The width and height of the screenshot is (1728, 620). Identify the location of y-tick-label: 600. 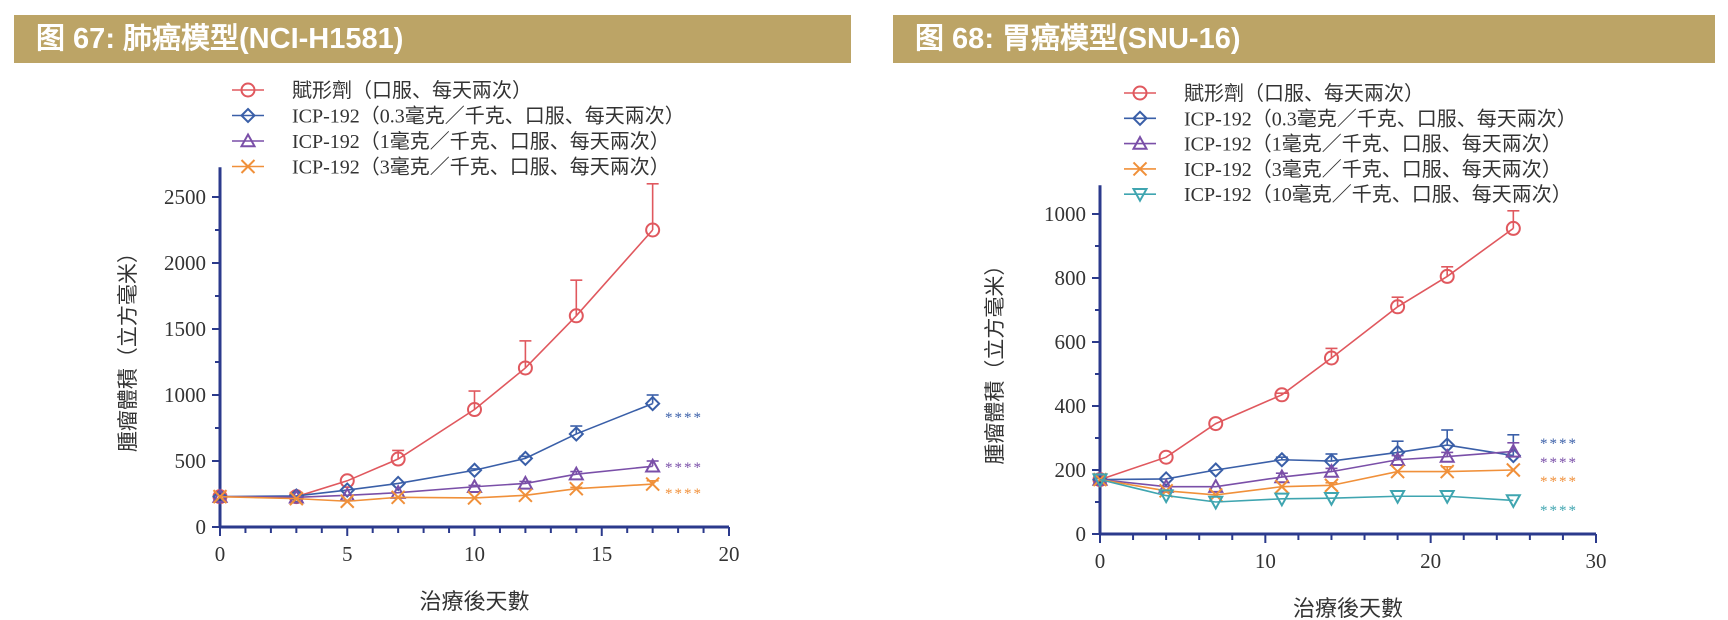
(1071, 342).